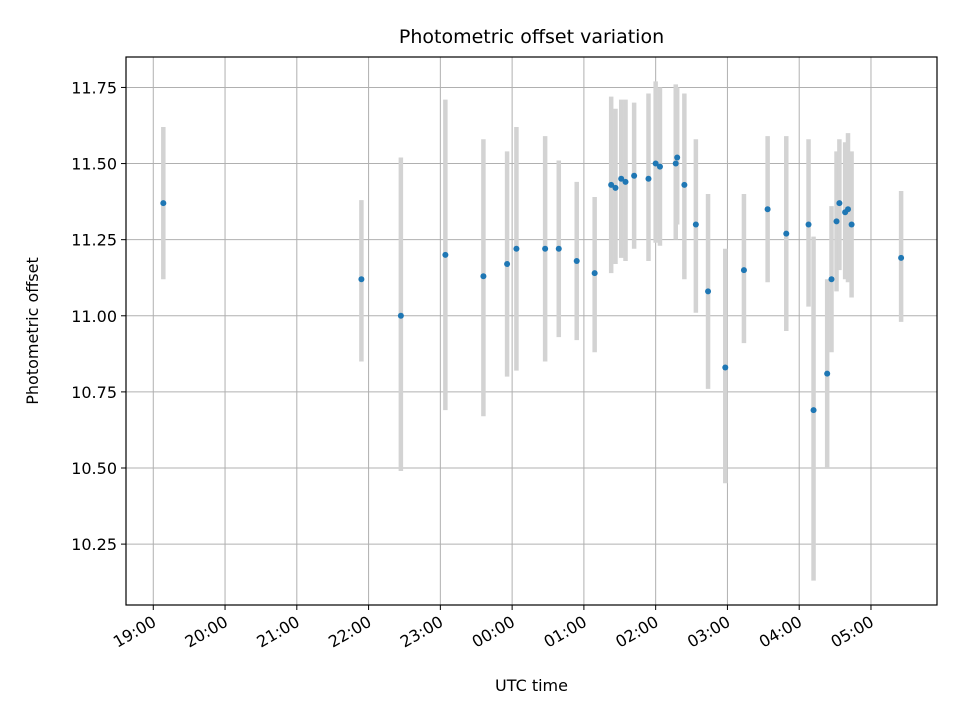  What do you see at coordinates (531, 37) in the screenshot?
I see `chart-title: Photometric offset variation` at bounding box center [531, 37].